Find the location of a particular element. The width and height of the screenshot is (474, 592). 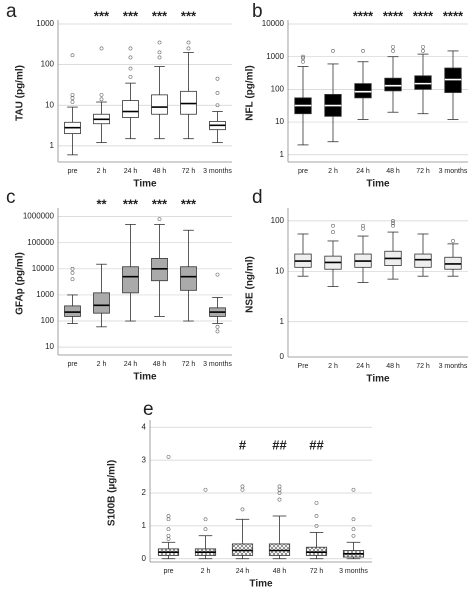

panel-label: e is located at coordinates (148, 409).